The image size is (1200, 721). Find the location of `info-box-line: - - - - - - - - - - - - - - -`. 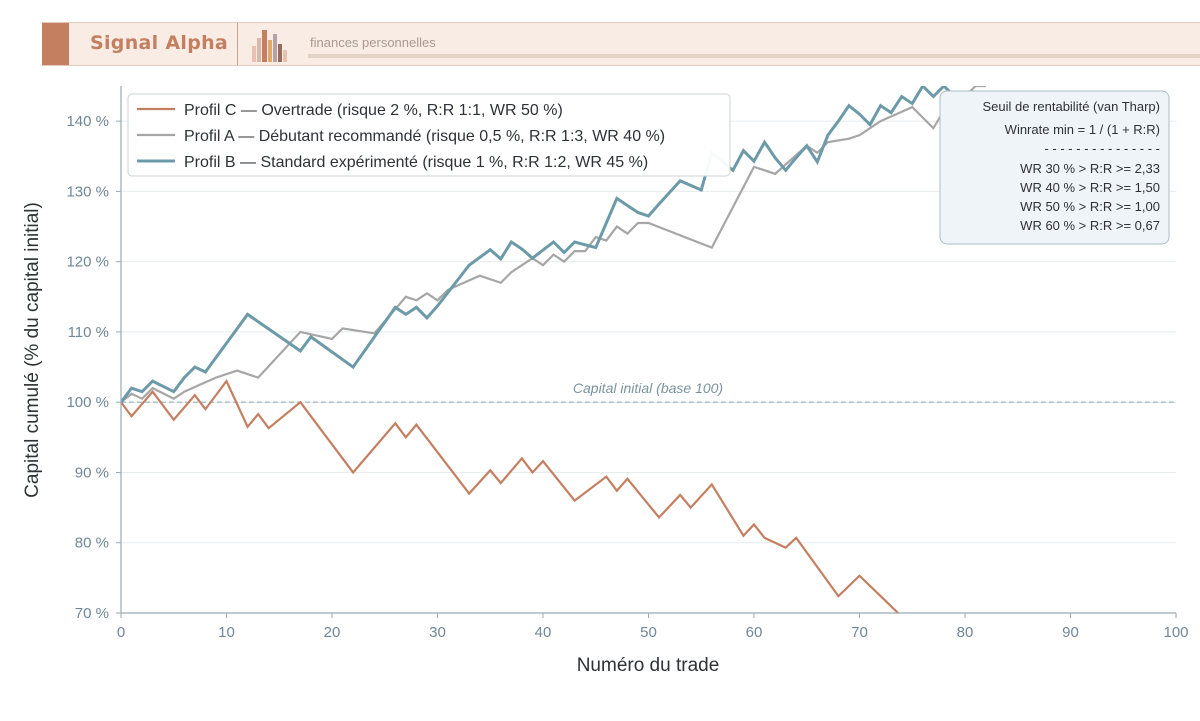

info-box-line: - - - - - - - - - - - - - - - is located at coordinates (1102, 148).